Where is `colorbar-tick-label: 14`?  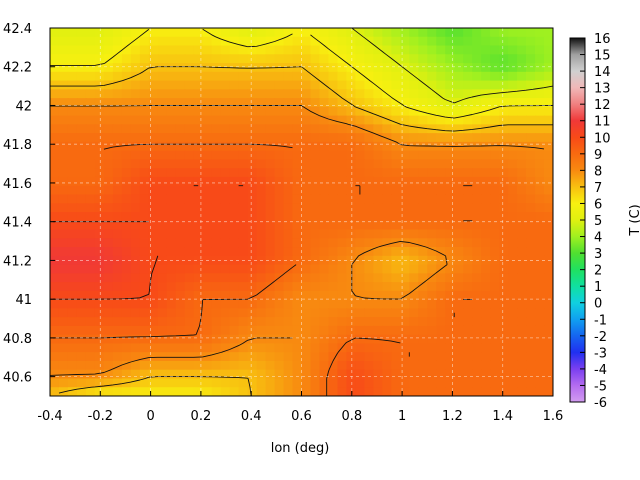 colorbar-tick-label: 14 is located at coordinates (602, 72).